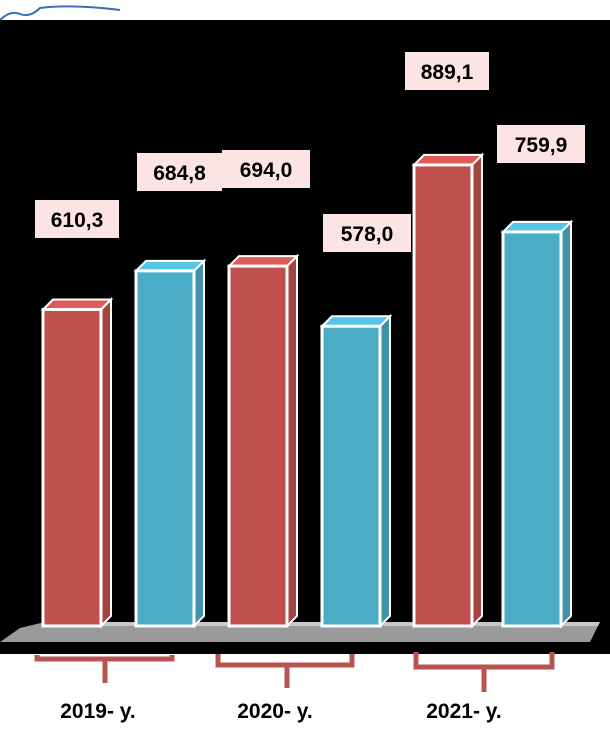  I want to click on bar-a-2019, so click(77, 463).